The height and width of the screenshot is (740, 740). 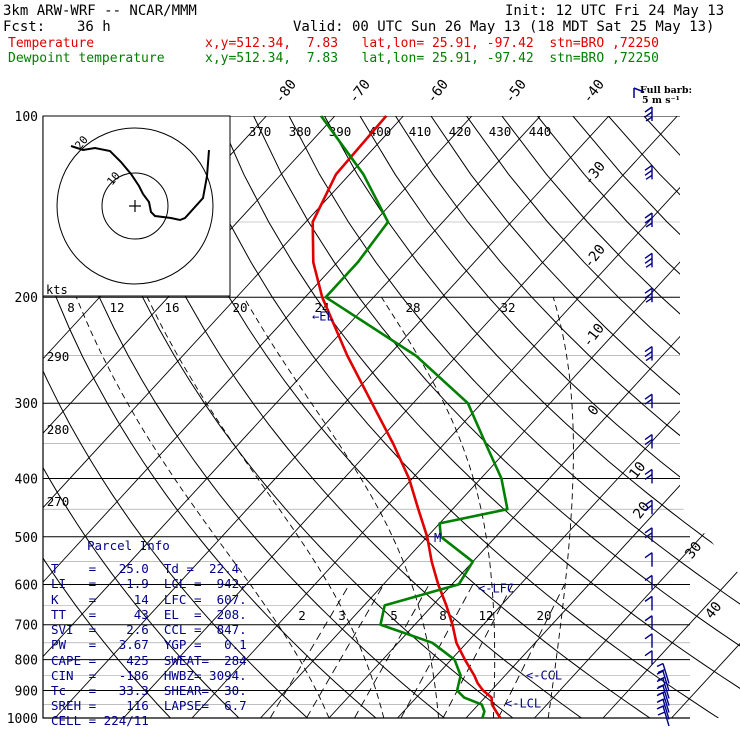 I want to click on mixing-ratio-label: 12, so click(x=485, y=615).